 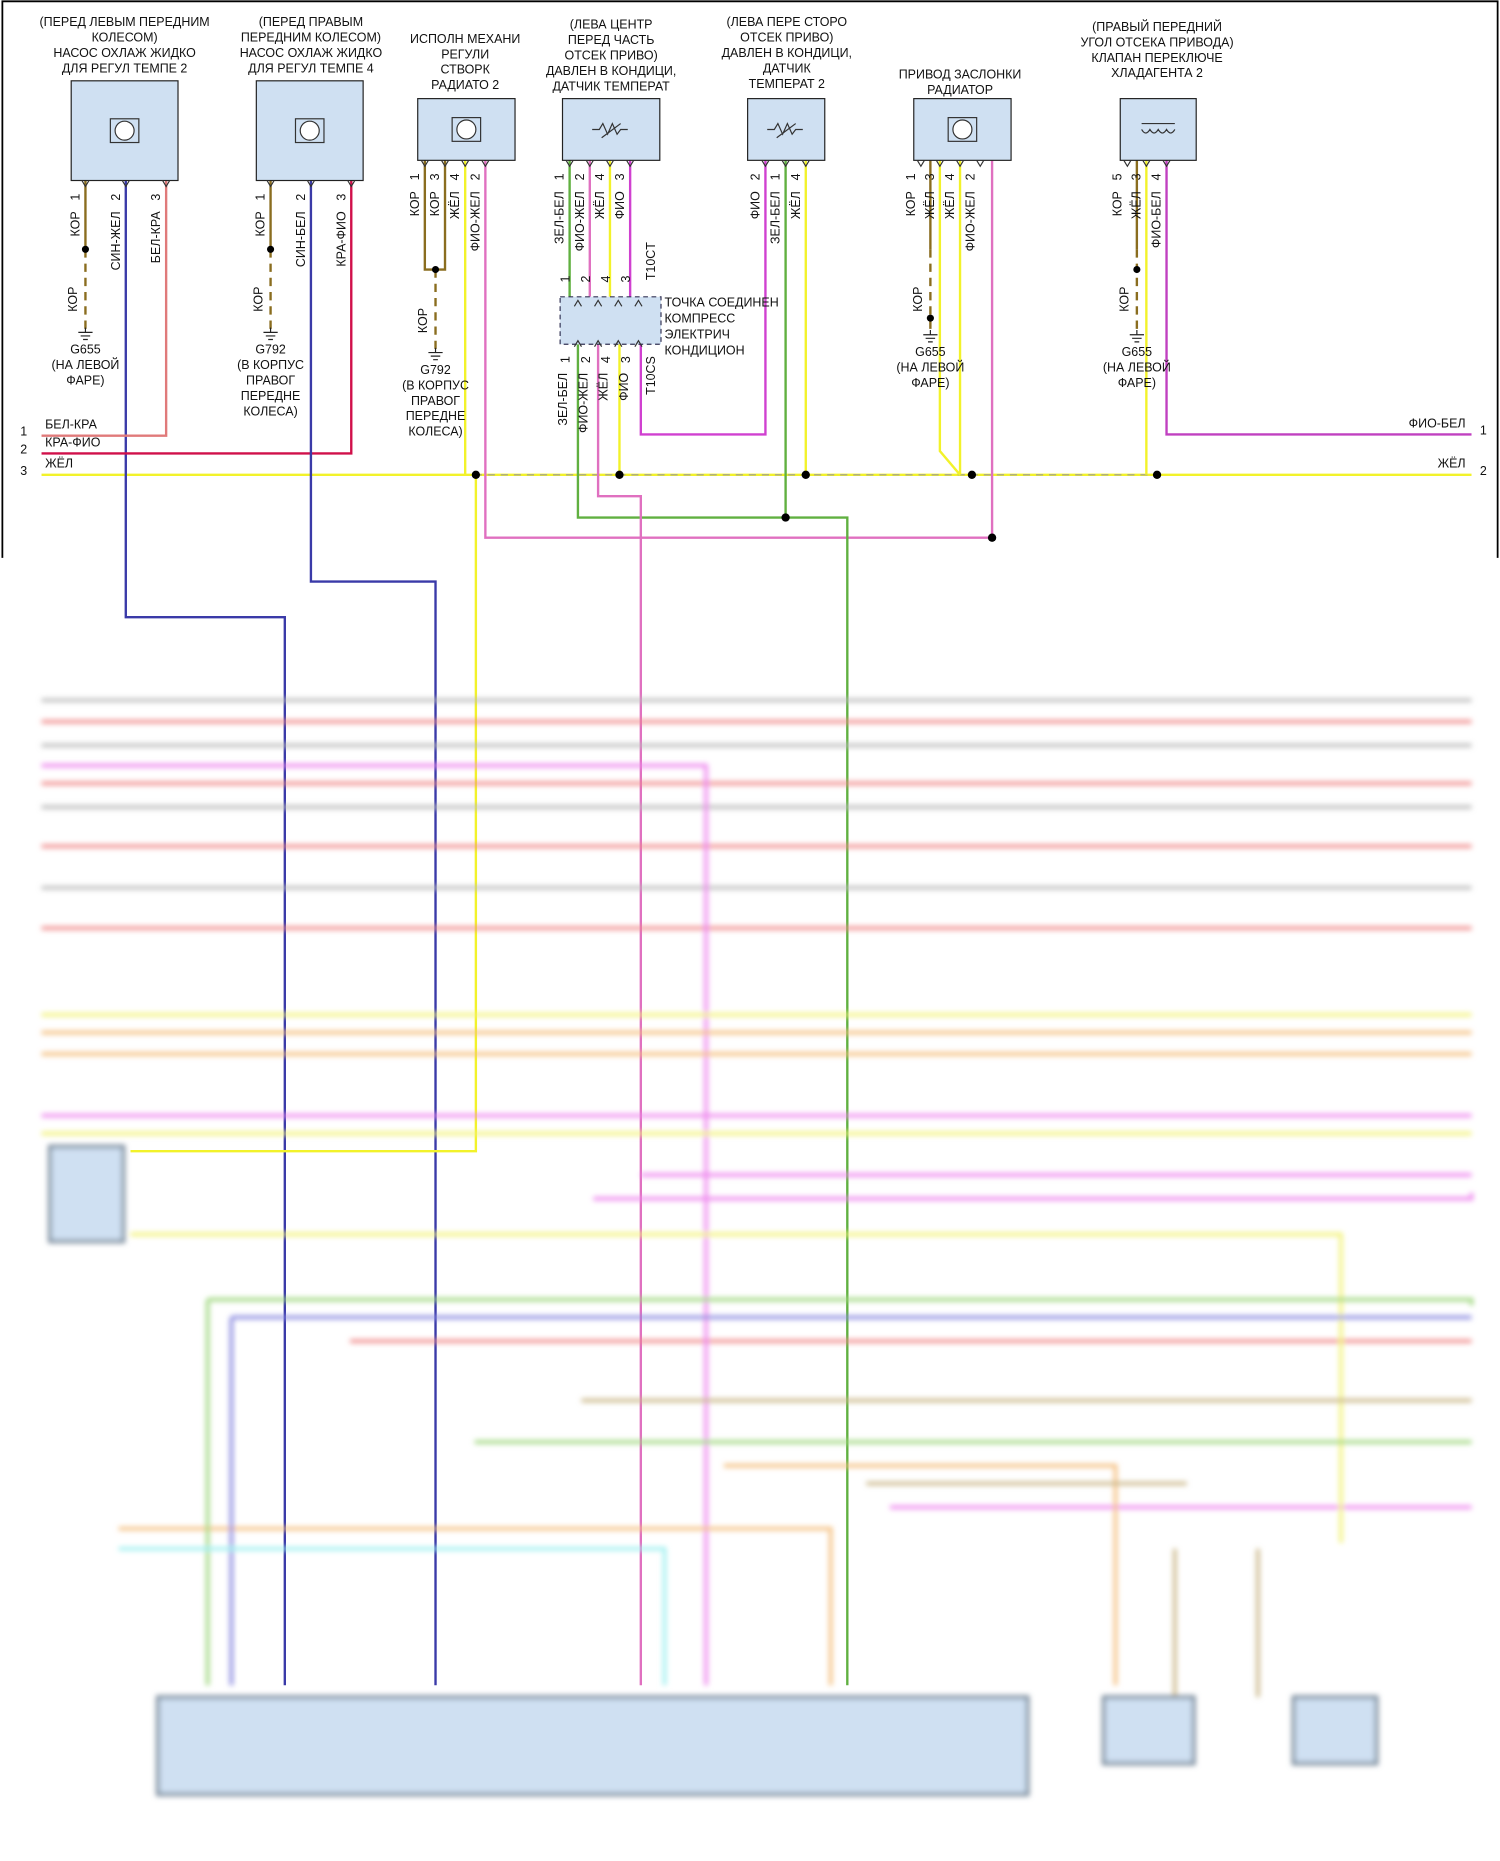 What do you see at coordinates (611, 40) in the screenshot?
I see `component-label: ПЕРЕД ЧАСТЬ` at bounding box center [611, 40].